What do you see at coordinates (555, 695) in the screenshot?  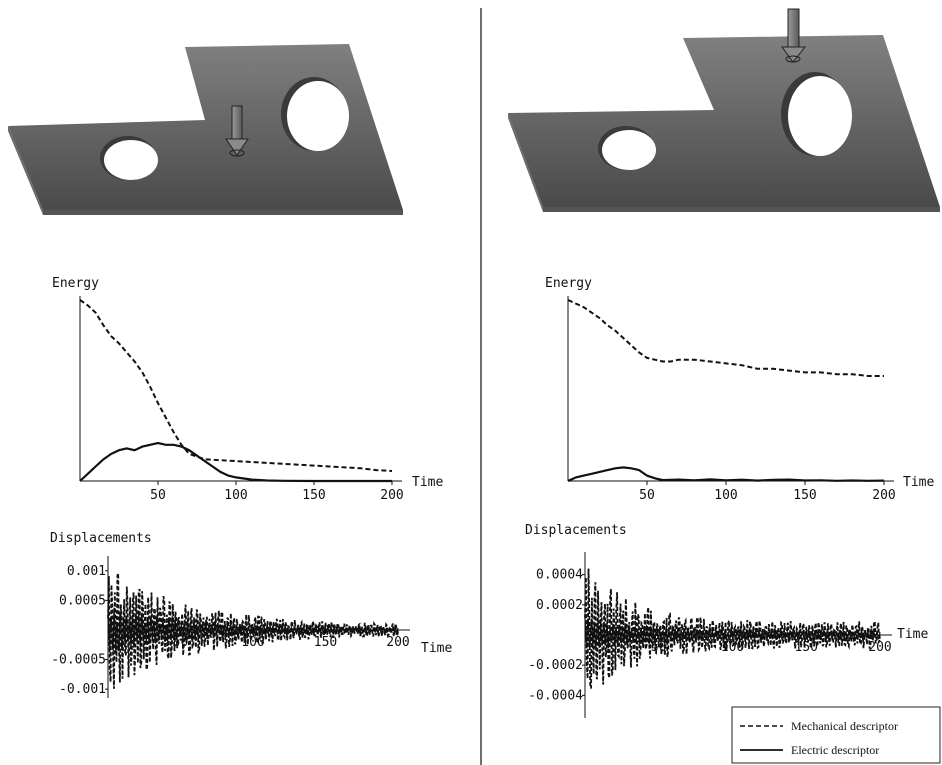 I see `y-tick-label: -0.0004` at bounding box center [555, 695].